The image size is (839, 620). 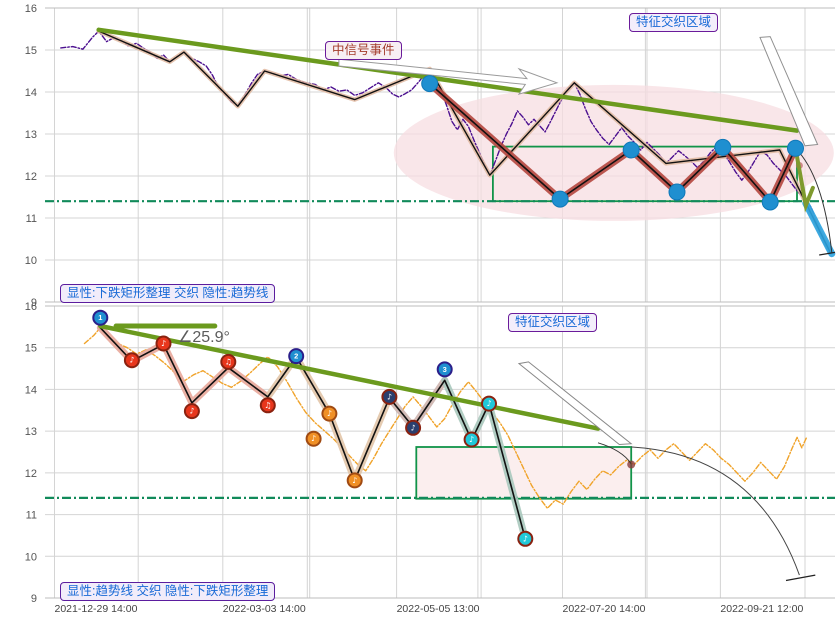 I want to click on x-tick-label: 2022-07-20 14:00, so click(x=604, y=609).